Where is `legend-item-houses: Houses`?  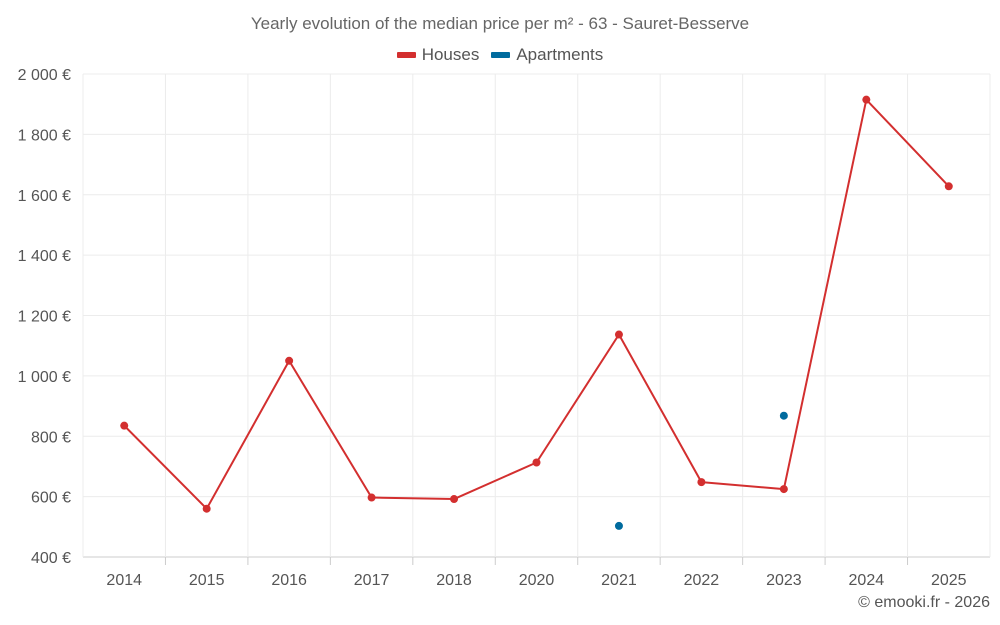 legend-item-houses: Houses is located at coordinates (438, 55).